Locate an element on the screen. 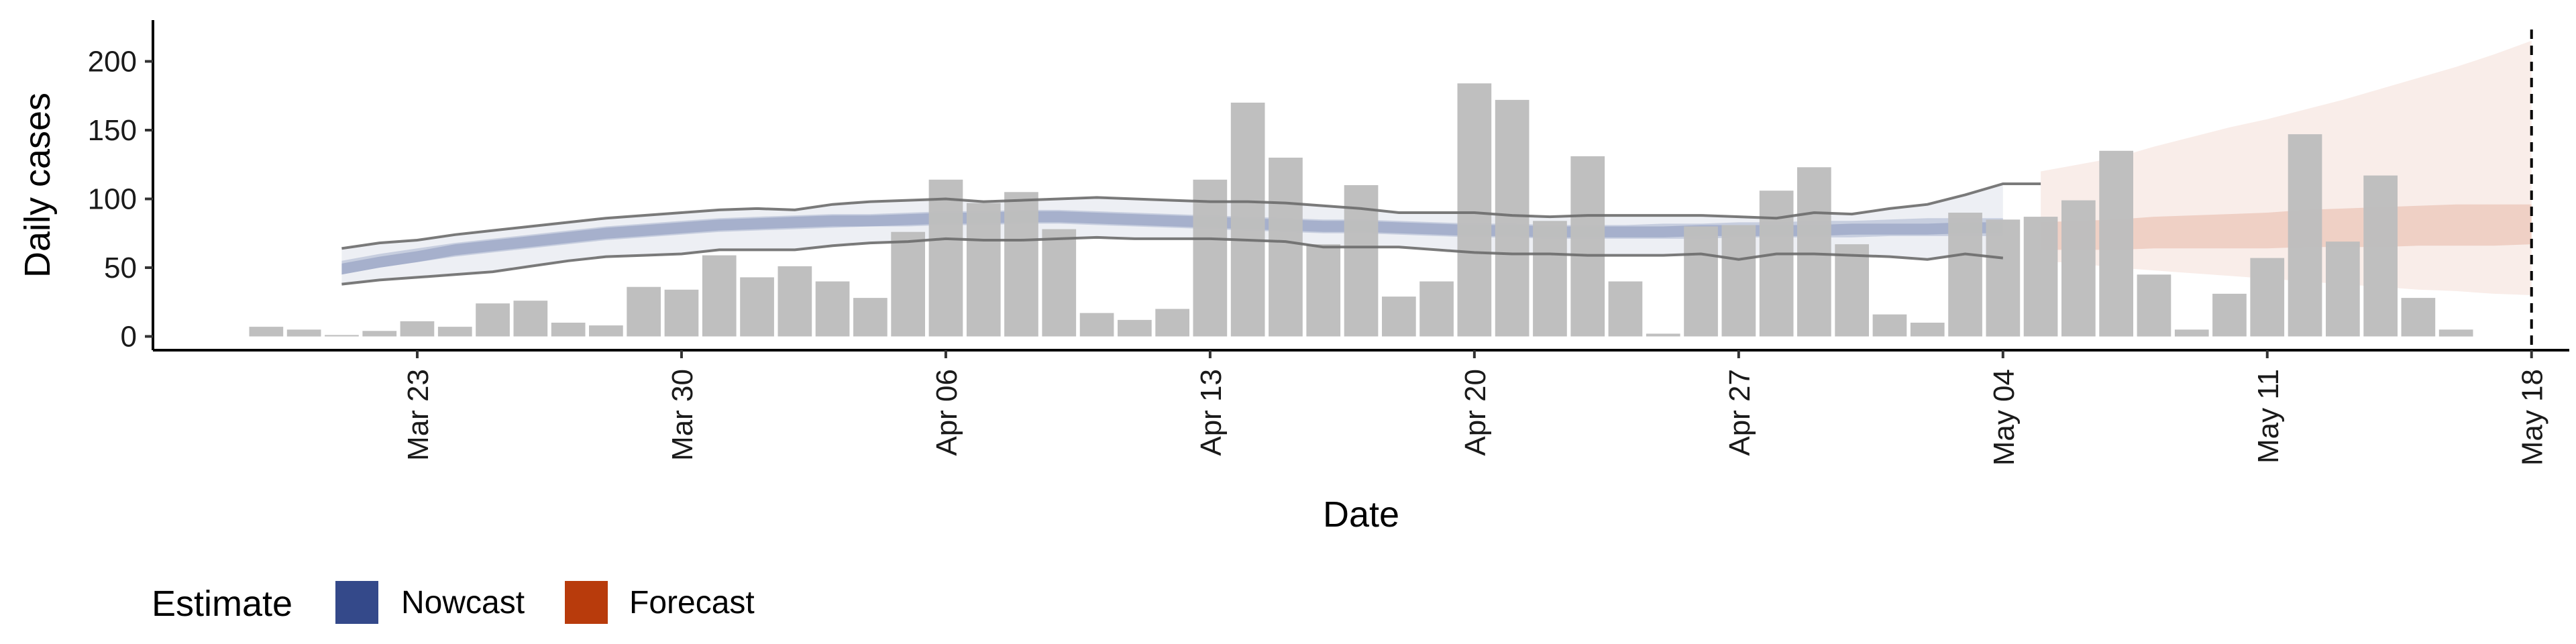 Image resolution: width=2576 pixels, height=644 pixels. x-tick-label: Apr 27 is located at coordinates (1739, 412).